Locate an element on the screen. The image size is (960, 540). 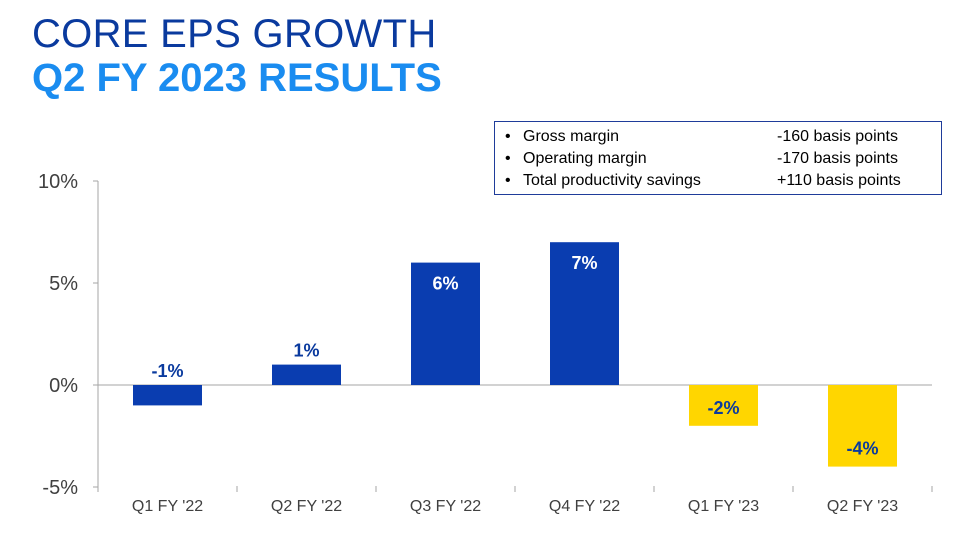
y-tick-label: 0% is located at coordinates (63, 386).